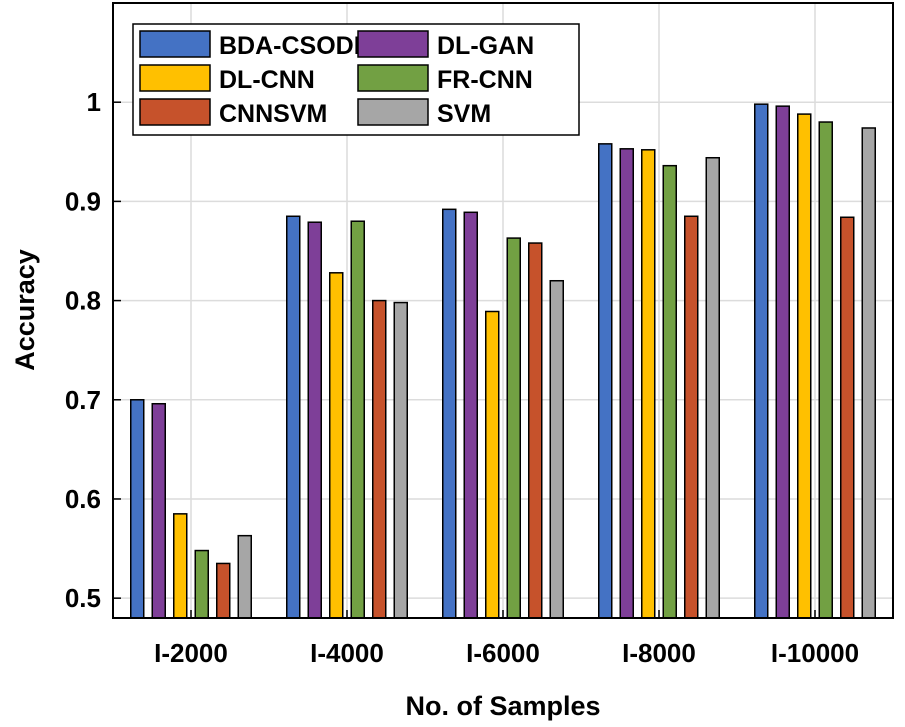 This screenshot has height=727, width=905. Describe the element at coordinates (175, 112) in the screenshot. I see `legend-swatch-cnnsvm` at that location.